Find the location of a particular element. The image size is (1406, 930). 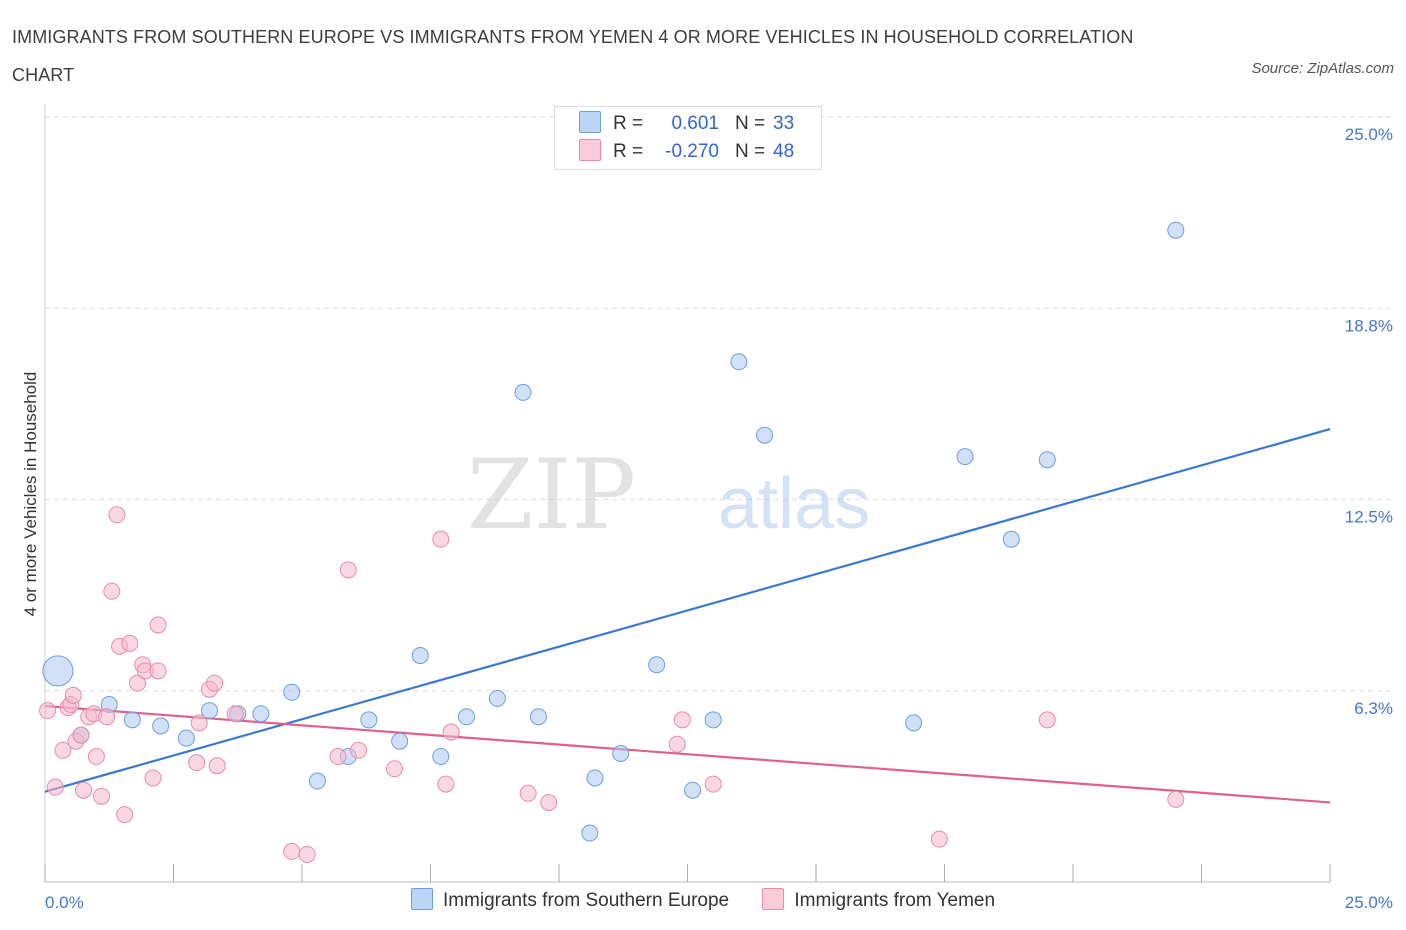

legend-item-yemen: Immigrants from Yemen is located at coordinates (878, 900).